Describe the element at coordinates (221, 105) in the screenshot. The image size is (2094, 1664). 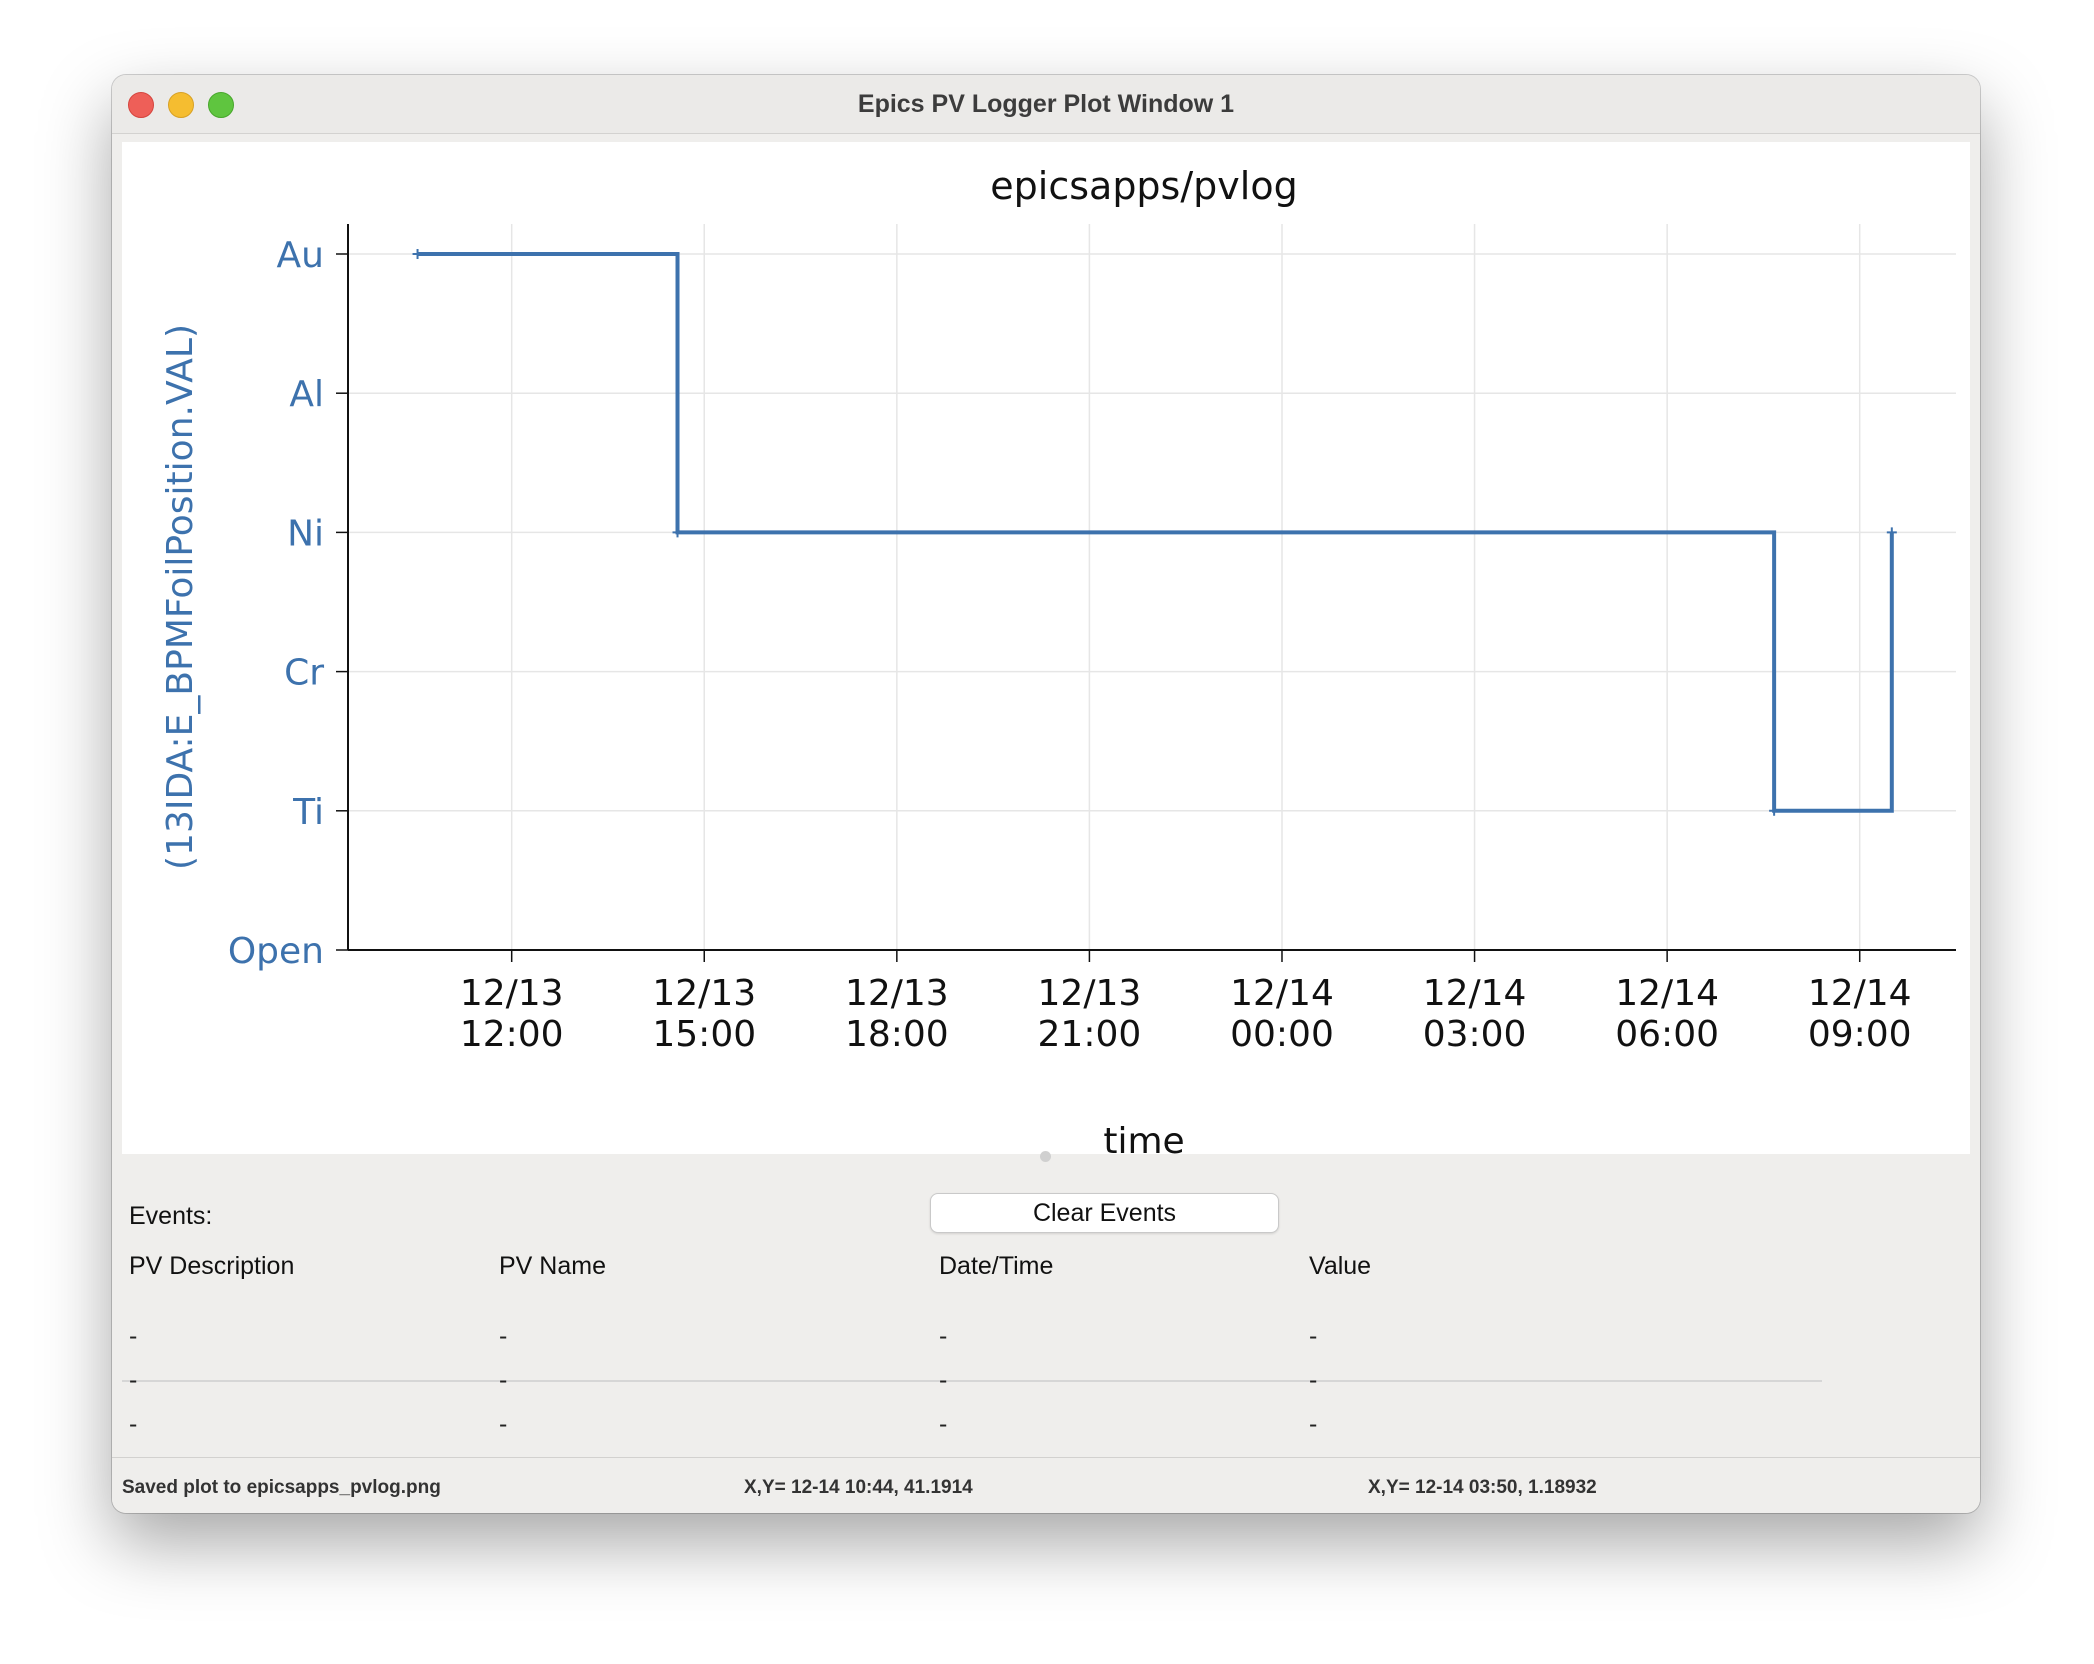
I see `zoom-button` at that location.